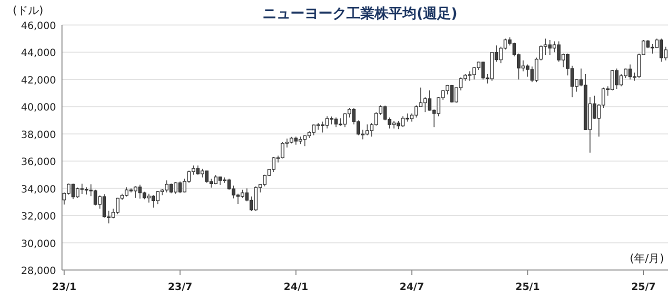  I want to click on x-tick-label: 23/7, so click(180, 287).